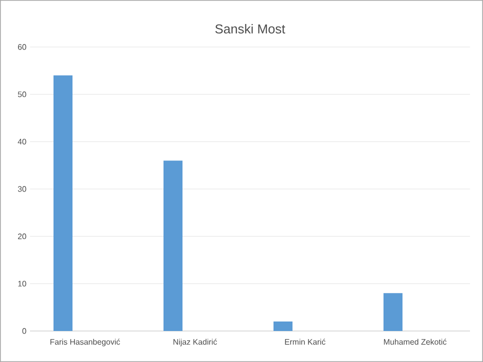 The image size is (483, 362). What do you see at coordinates (250, 29) in the screenshot?
I see `chart-title: Sanski Most` at bounding box center [250, 29].